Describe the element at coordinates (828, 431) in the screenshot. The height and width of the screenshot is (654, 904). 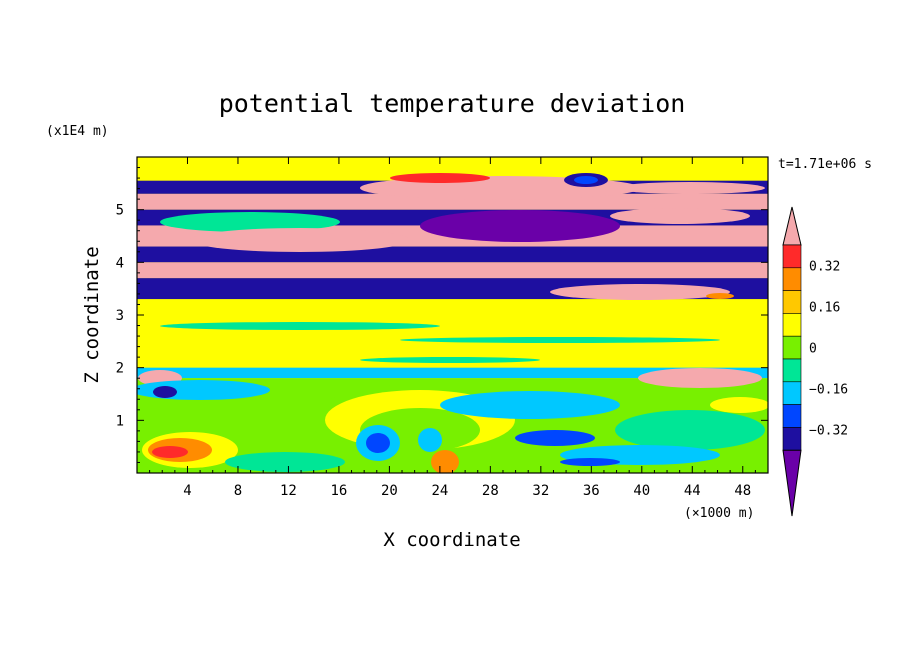
I see `colorbar-tick-label: −0.32` at that location.